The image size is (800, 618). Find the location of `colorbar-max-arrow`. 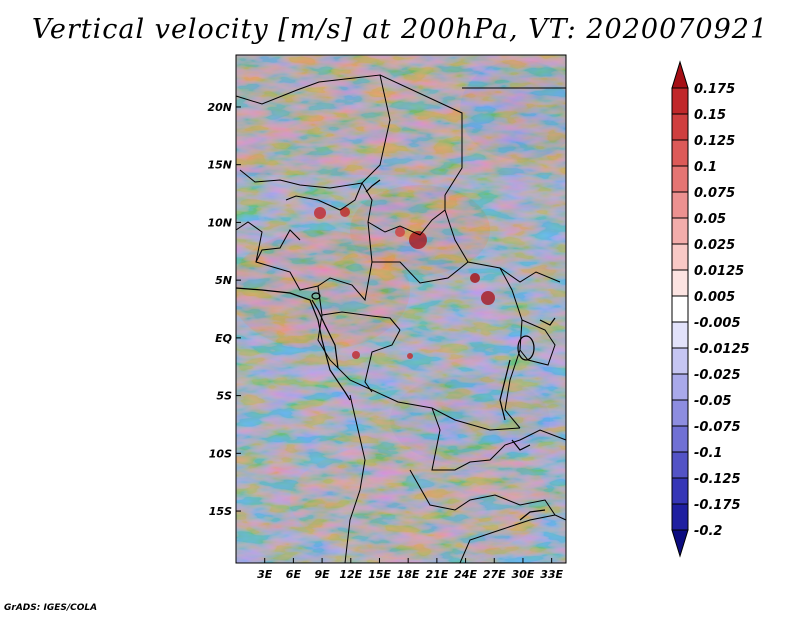

colorbar-max-arrow is located at coordinates (680, 74).